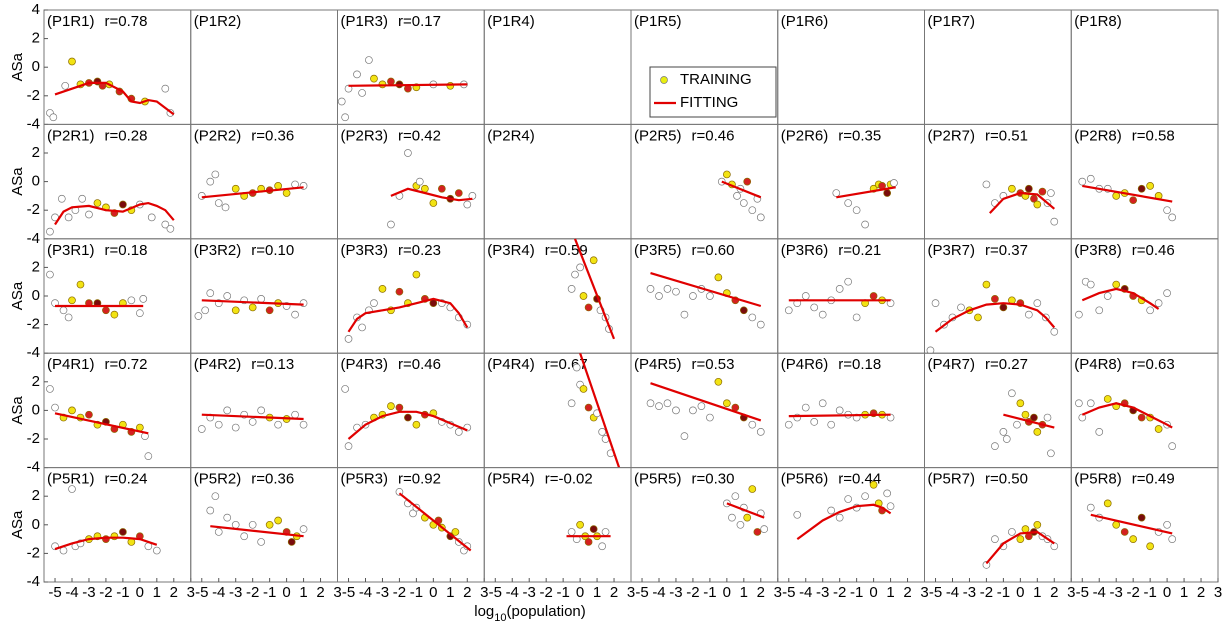 This screenshot has height=630, width=1228. I want to click on panel-label: (P1R5), so click(658, 21).